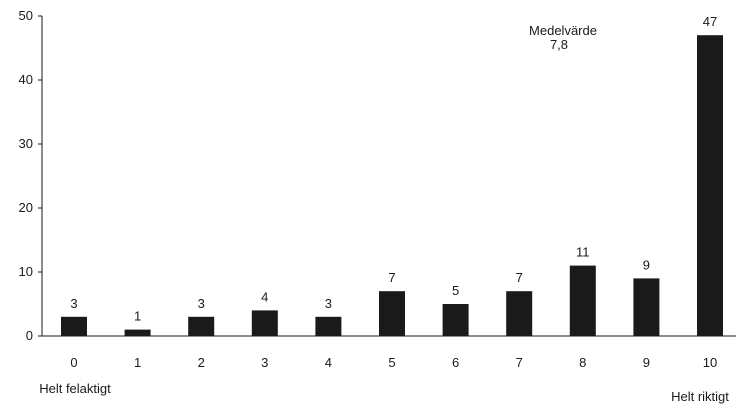 This screenshot has height=405, width=736. I want to click on x-tick-label: 7, so click(519, 362).